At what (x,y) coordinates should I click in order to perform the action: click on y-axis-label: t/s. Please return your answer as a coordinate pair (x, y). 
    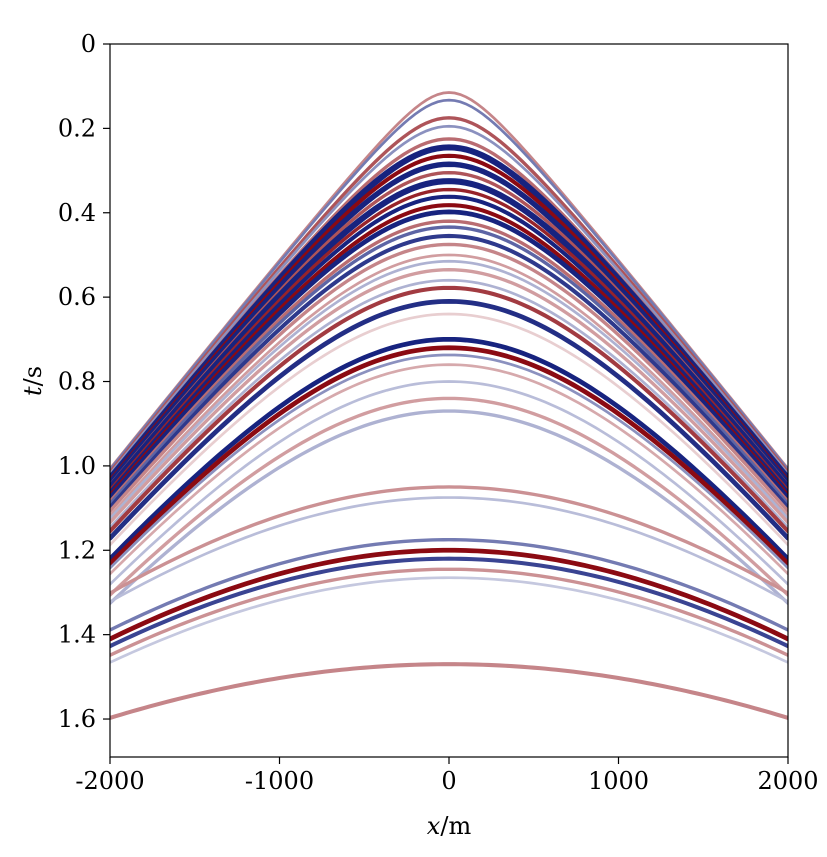
    Looking at the image, I should click on (33, 381).